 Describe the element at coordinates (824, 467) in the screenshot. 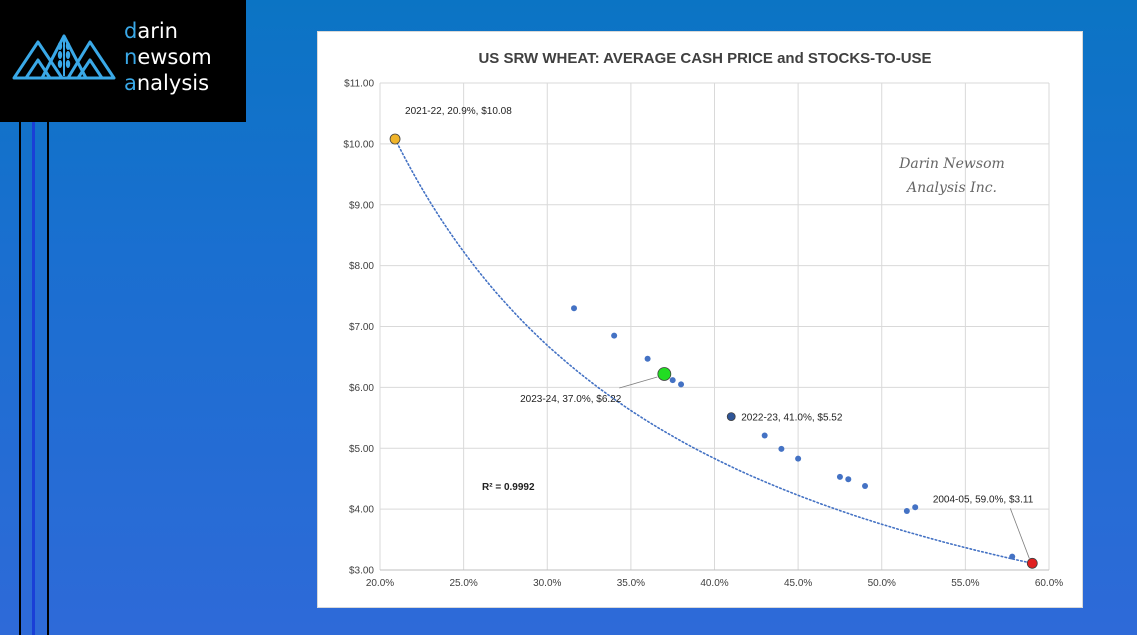

I see `annotation-leaders` at that location.